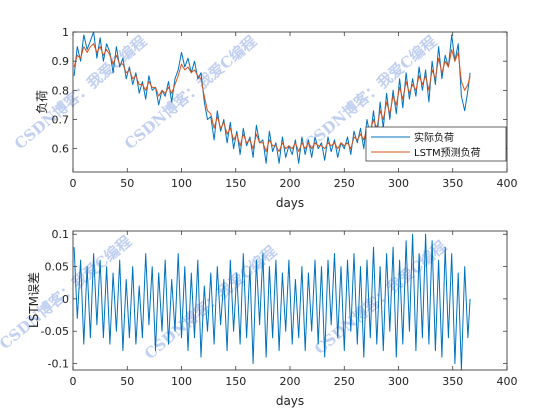 Image resolution: width=560 pixels, height=420 pixels. I want to click on y-tick-label: 0.05, so click(57, 267).